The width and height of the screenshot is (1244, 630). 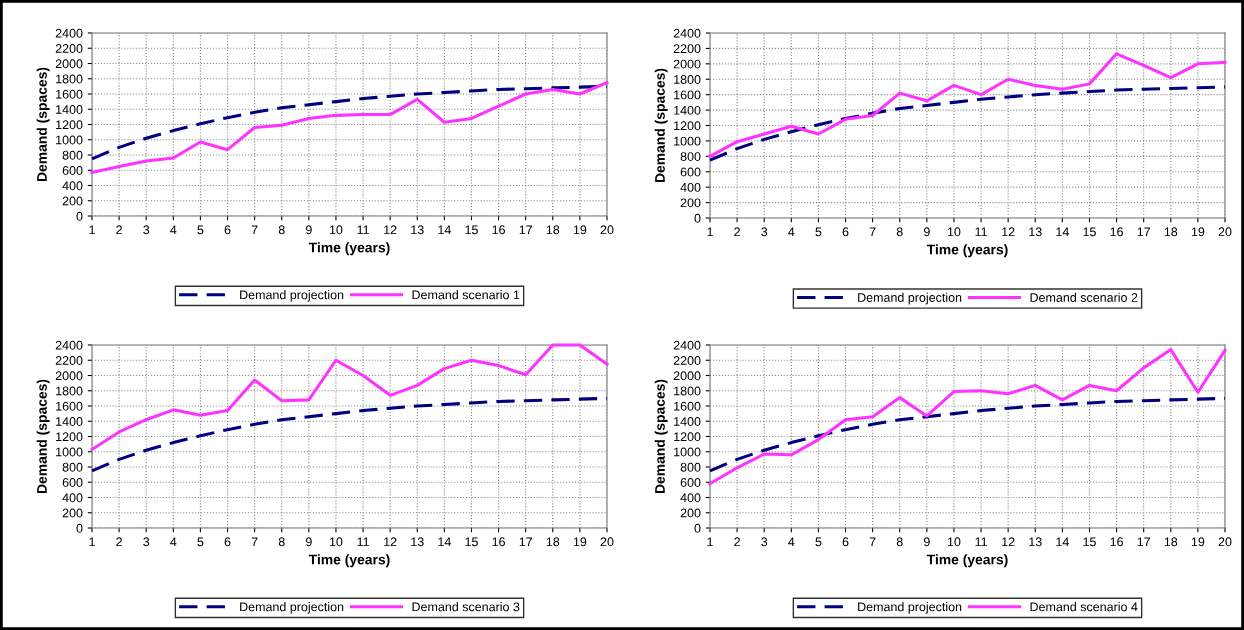 I want to click on x-tick-label: 9, so click(x=926, y=232).